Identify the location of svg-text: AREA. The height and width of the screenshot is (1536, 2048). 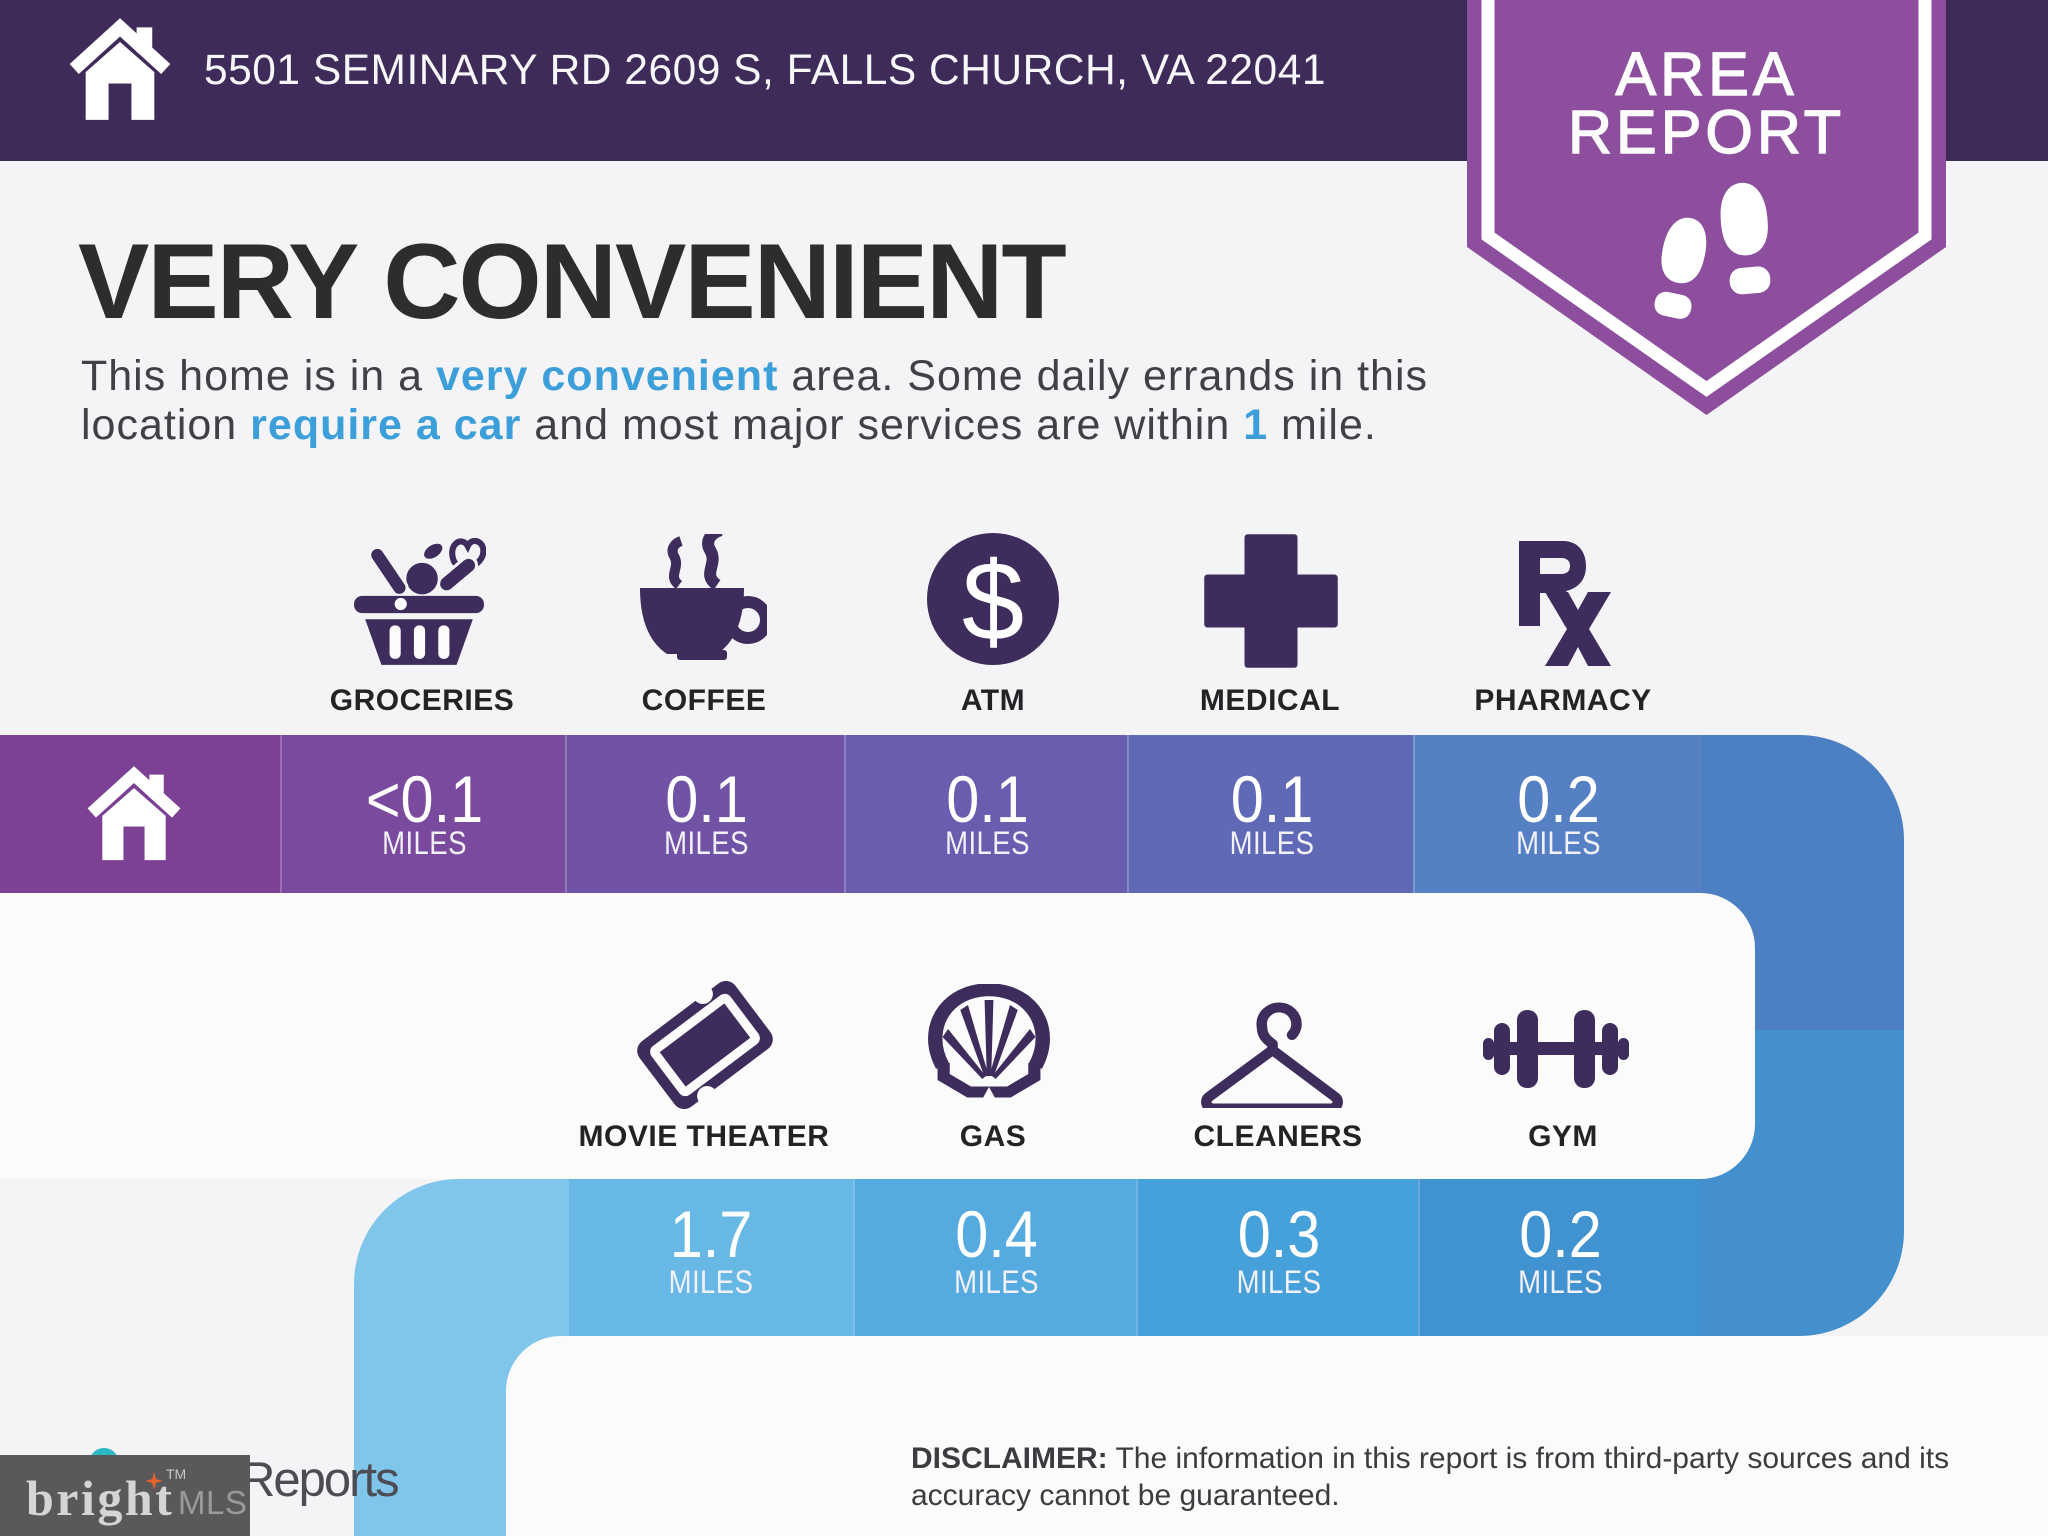
(1706, 74).